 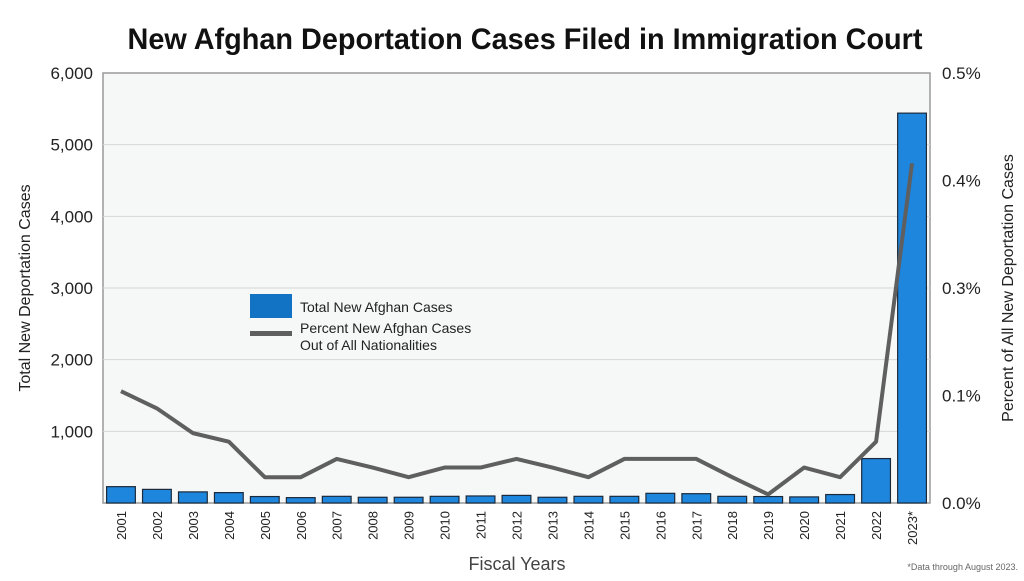 I want to click on legend-label-line-2: Out of All Nationalities, so click(x=368, y=345).